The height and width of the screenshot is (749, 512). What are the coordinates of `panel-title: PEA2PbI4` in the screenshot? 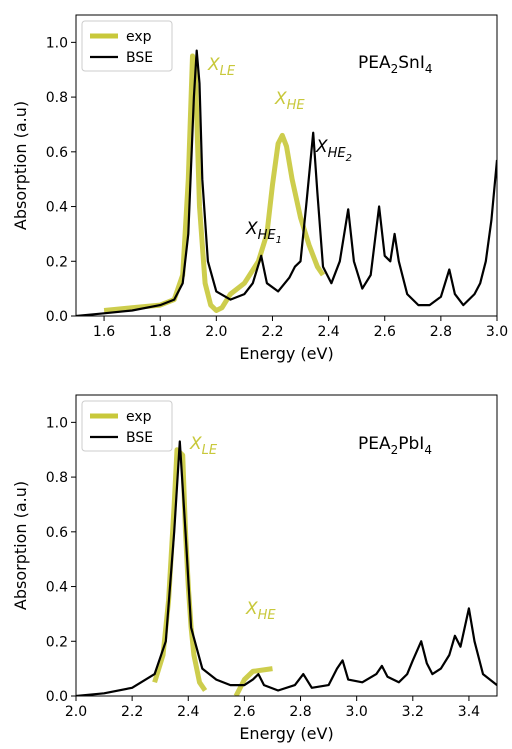 It's located at (395, 445).